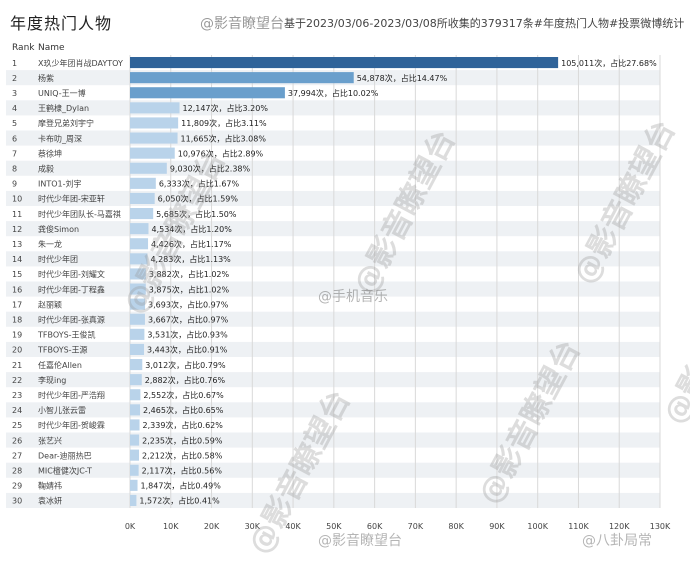  What do you see at coordinates (71, 319) in the screenshot?
I see `category-label: 时代少年团-张真源` at bounding box center [71, 319].